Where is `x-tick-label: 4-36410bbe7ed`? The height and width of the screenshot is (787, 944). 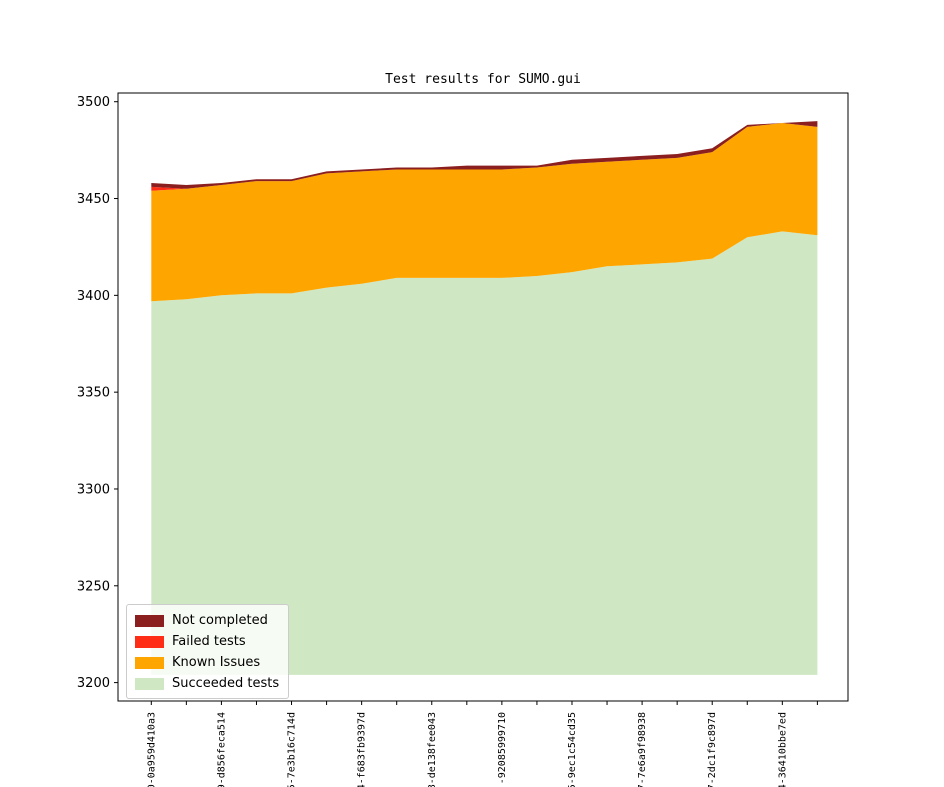 x-tick-label: 4-36410bbe7ed is located at coordinates (782, 749).